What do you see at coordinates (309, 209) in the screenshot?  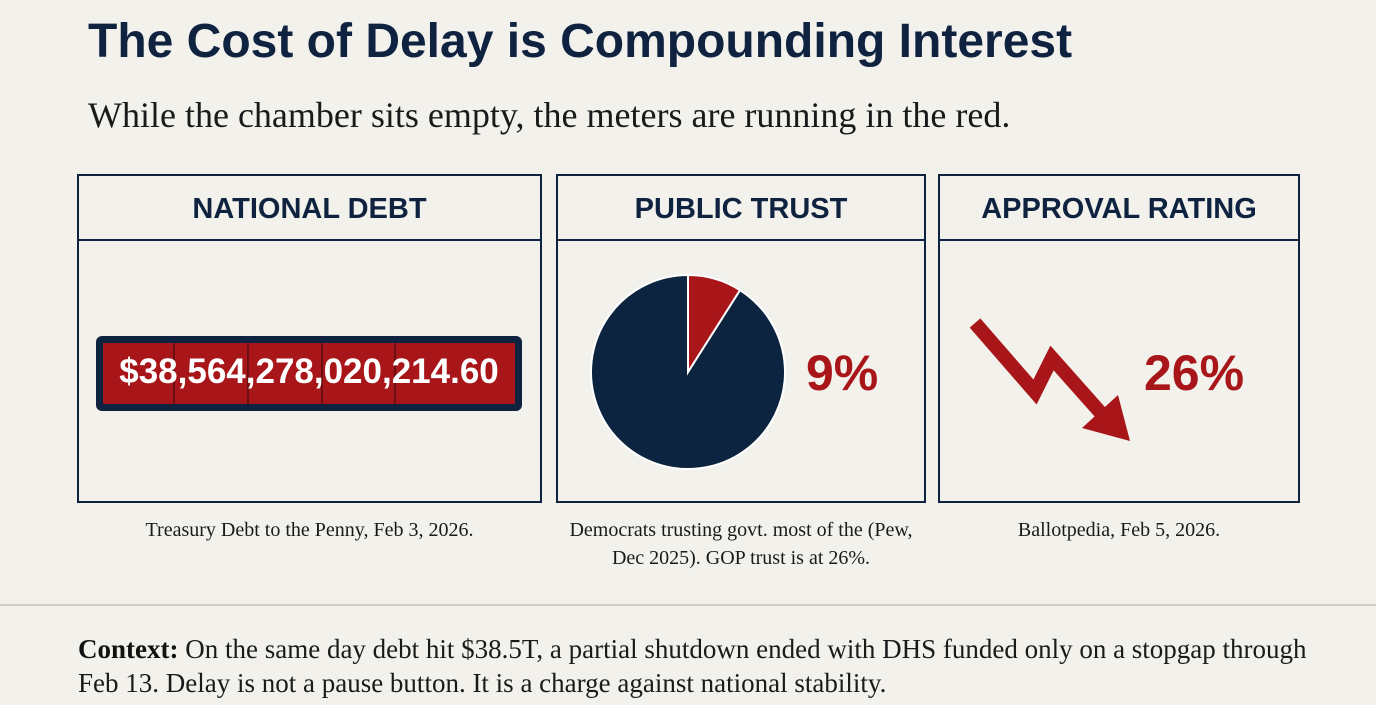 I see `panel-title: NATIONAL DEBT` at bounding box center [309, 209].